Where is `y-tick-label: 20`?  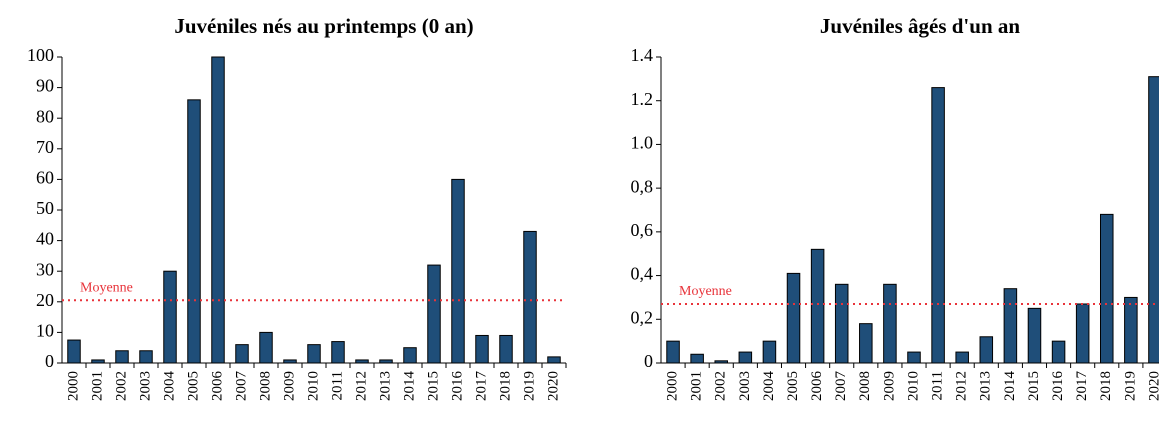 y-tick-label: 20 is located at coordinates (45, 300).